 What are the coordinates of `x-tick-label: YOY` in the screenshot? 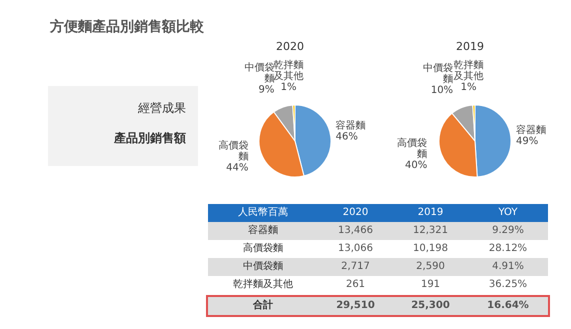 It's located at (508, 213).